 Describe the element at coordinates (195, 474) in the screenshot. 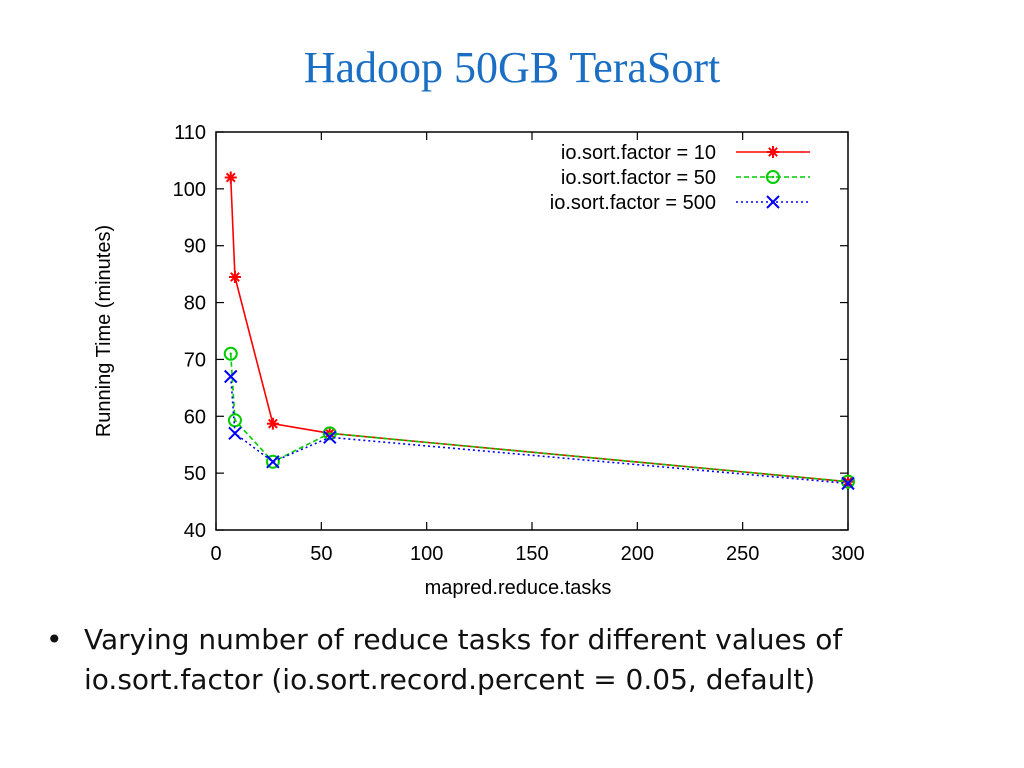

I see `y-tick-label: 50` at that location.